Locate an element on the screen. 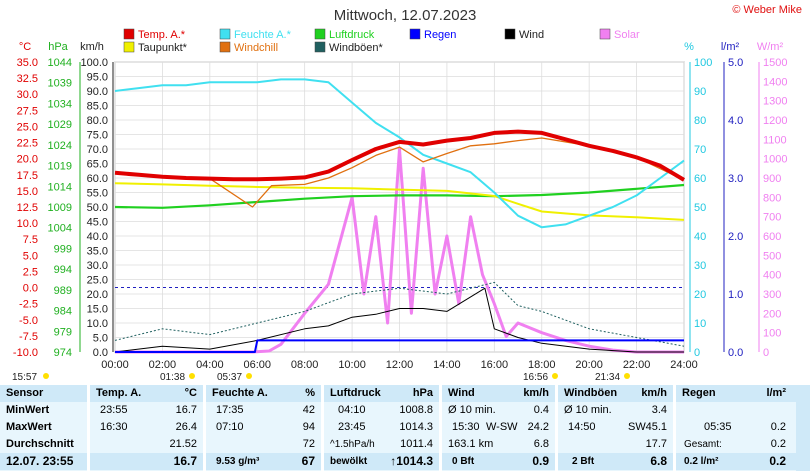 The height and width of the screenshot is (471, 810). label-min: MinWert is located at coordinates (28, 410).